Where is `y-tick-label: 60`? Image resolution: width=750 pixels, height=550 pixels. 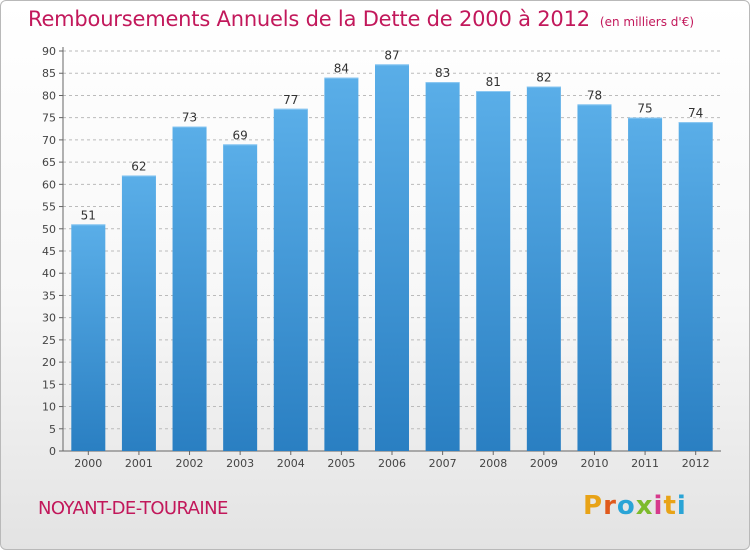 y-tick-label: 60 is located at coordinates (49, 184).